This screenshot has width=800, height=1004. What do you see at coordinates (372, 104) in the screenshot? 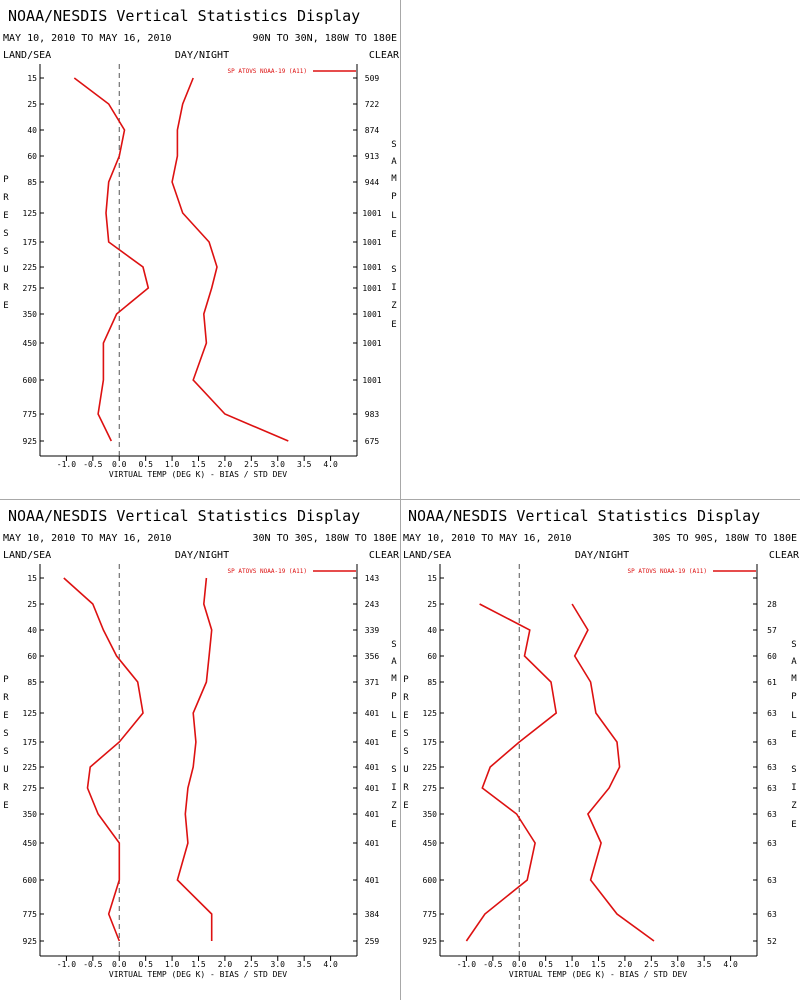
I see `sample-size-value: 722` at bounding box center [372, 104].